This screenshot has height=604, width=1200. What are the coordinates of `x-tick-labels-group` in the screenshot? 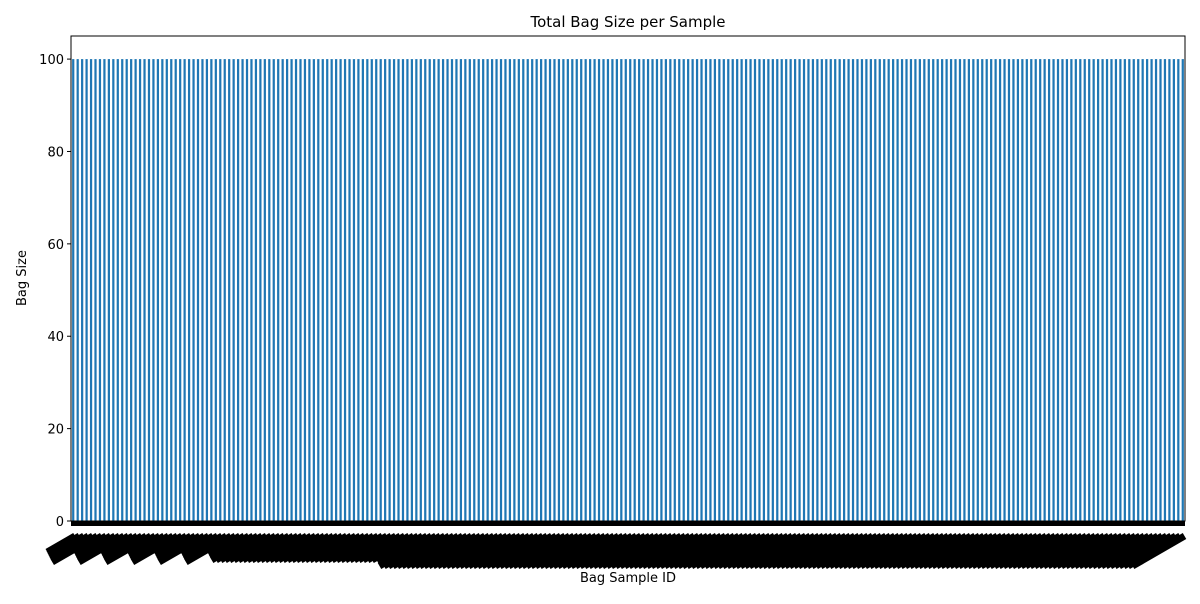 It's located at (616, 545).